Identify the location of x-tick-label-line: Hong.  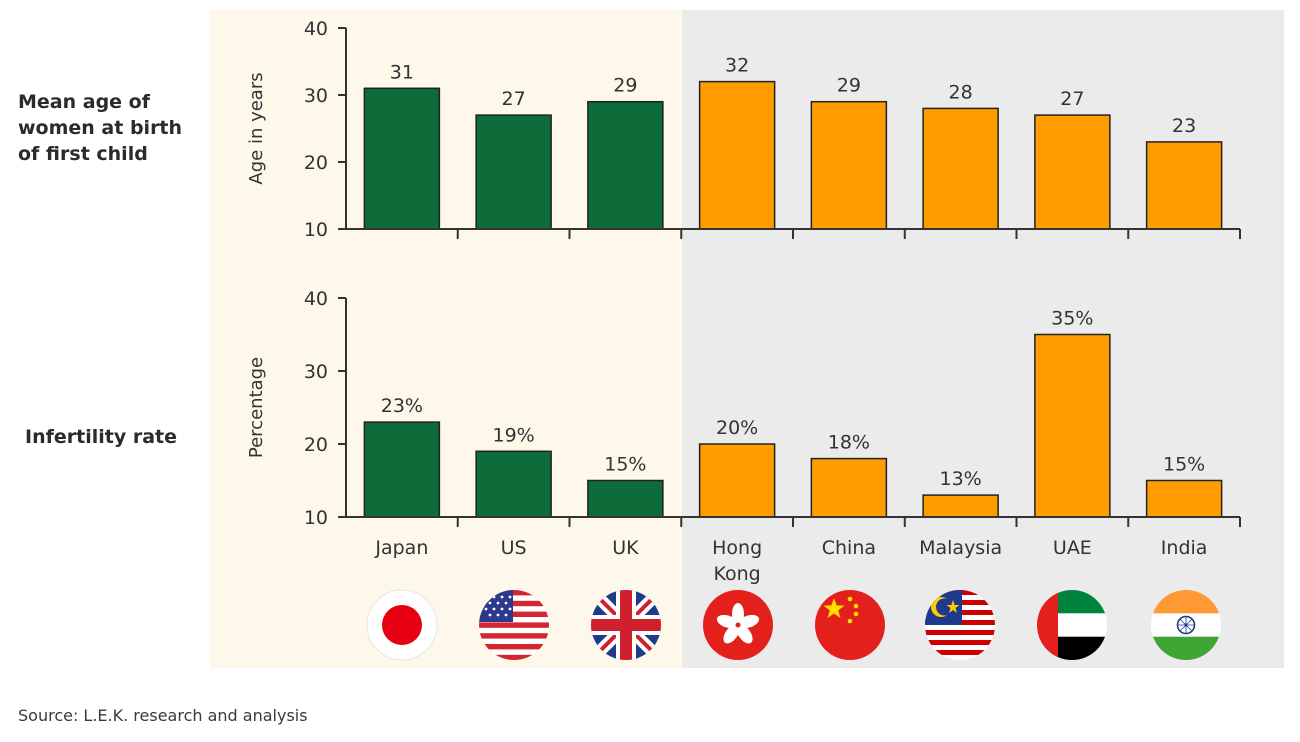
(737, 548).